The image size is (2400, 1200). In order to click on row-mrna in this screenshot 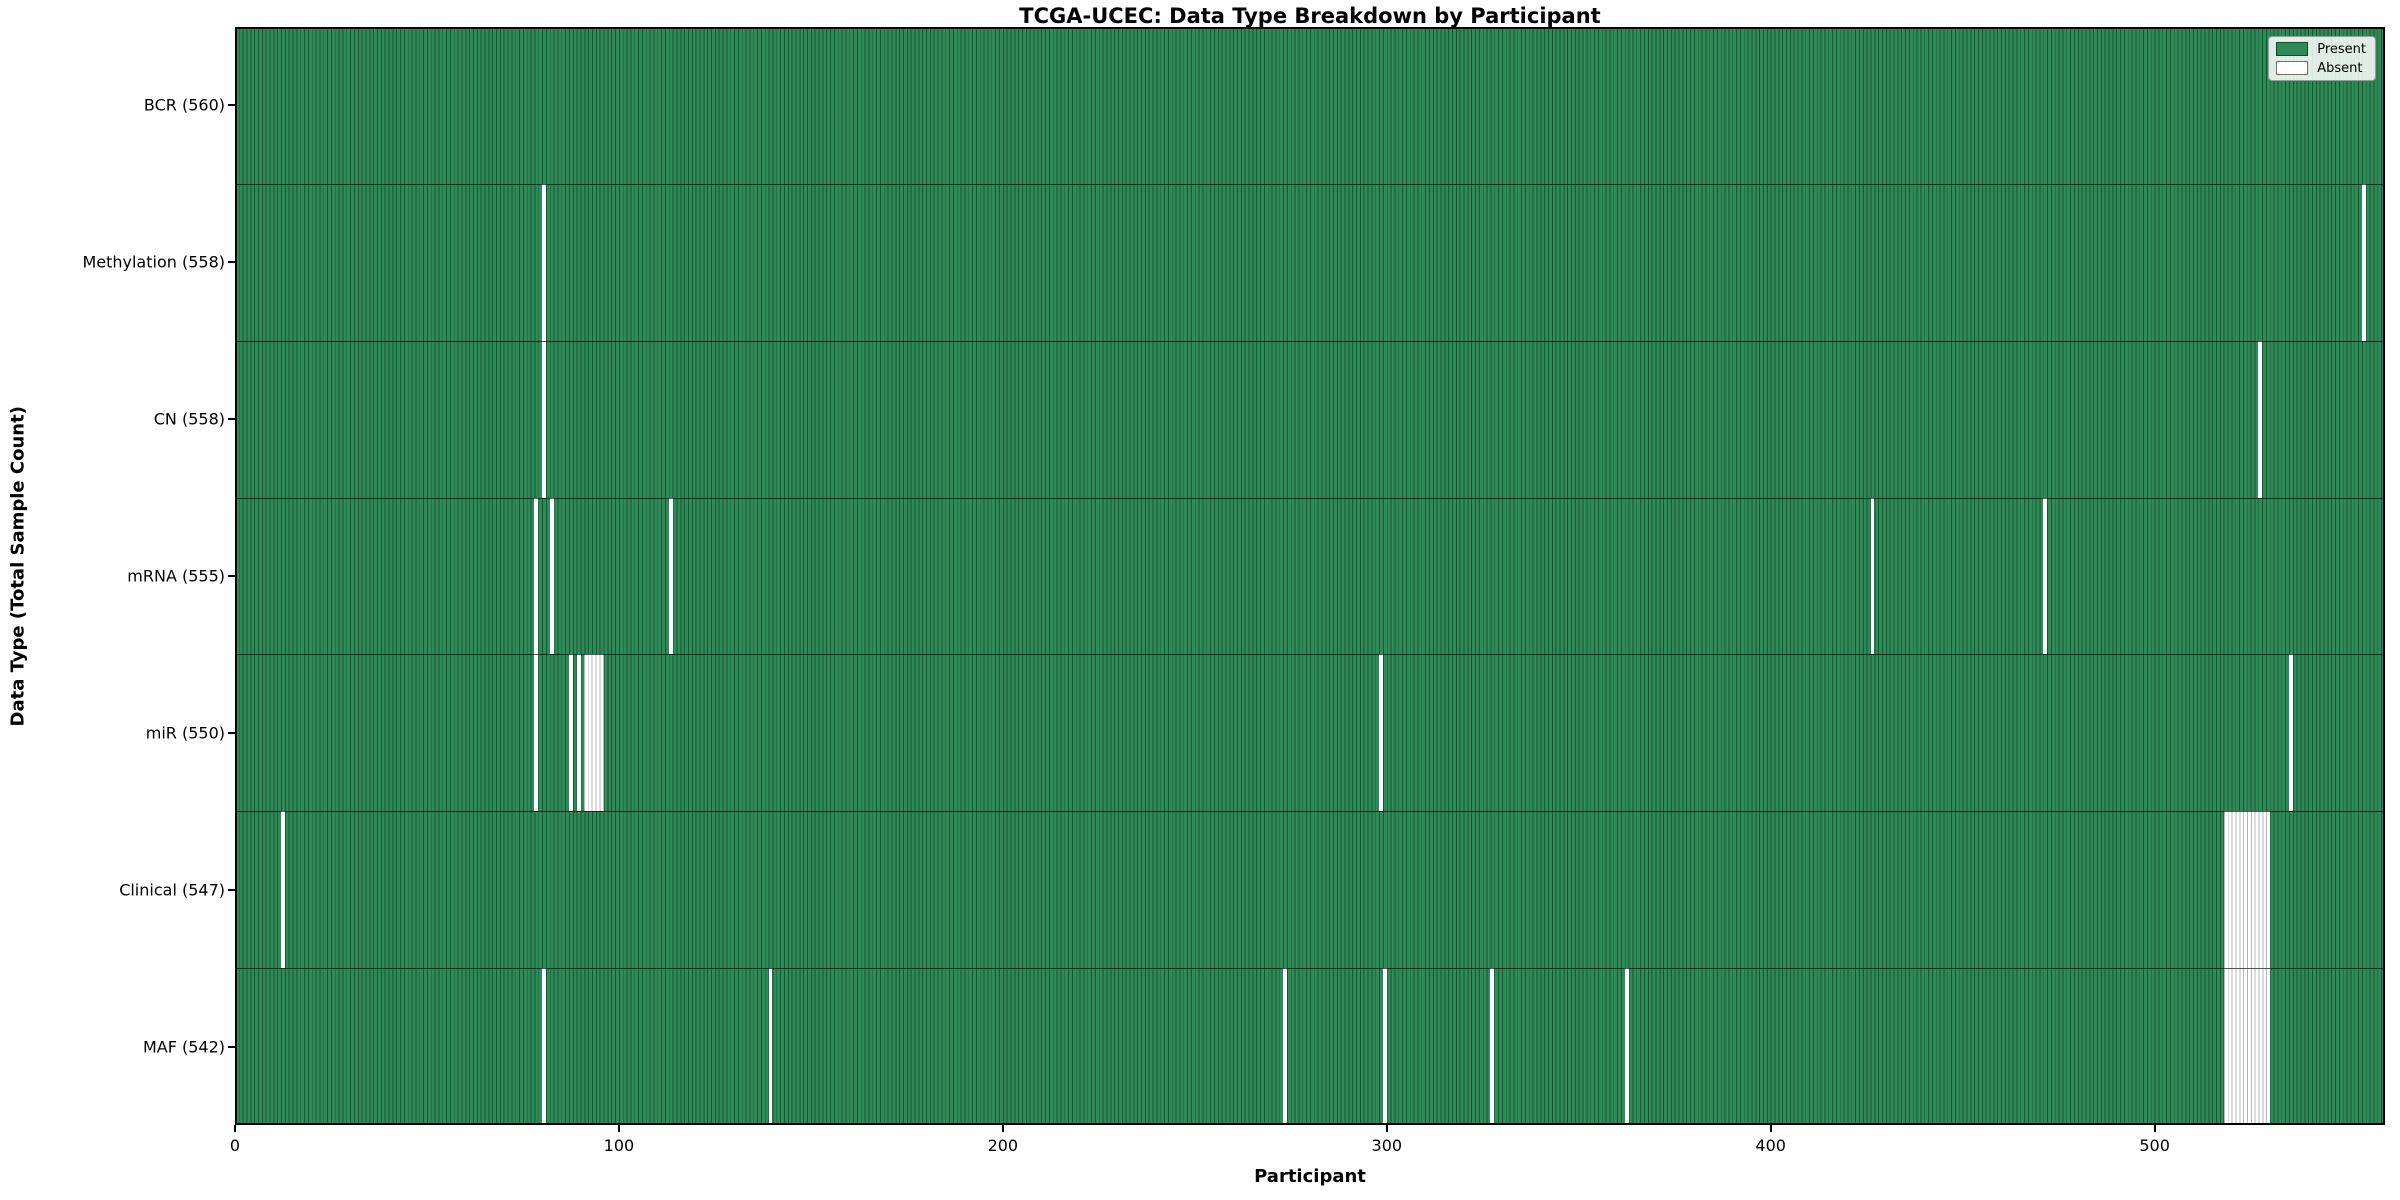, I will do `click(1310, 576)`.